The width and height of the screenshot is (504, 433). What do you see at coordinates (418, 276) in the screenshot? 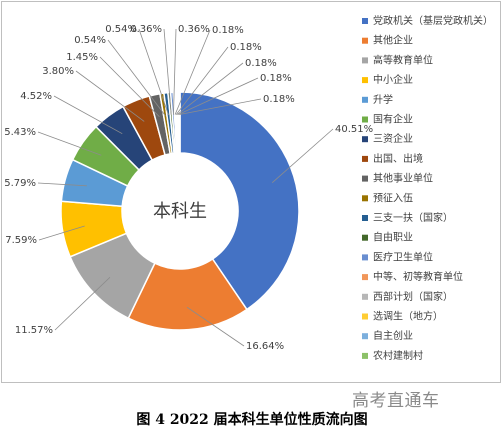
I see `legend-label: 中等、初等教育单位` at bounding box center [418, 276].